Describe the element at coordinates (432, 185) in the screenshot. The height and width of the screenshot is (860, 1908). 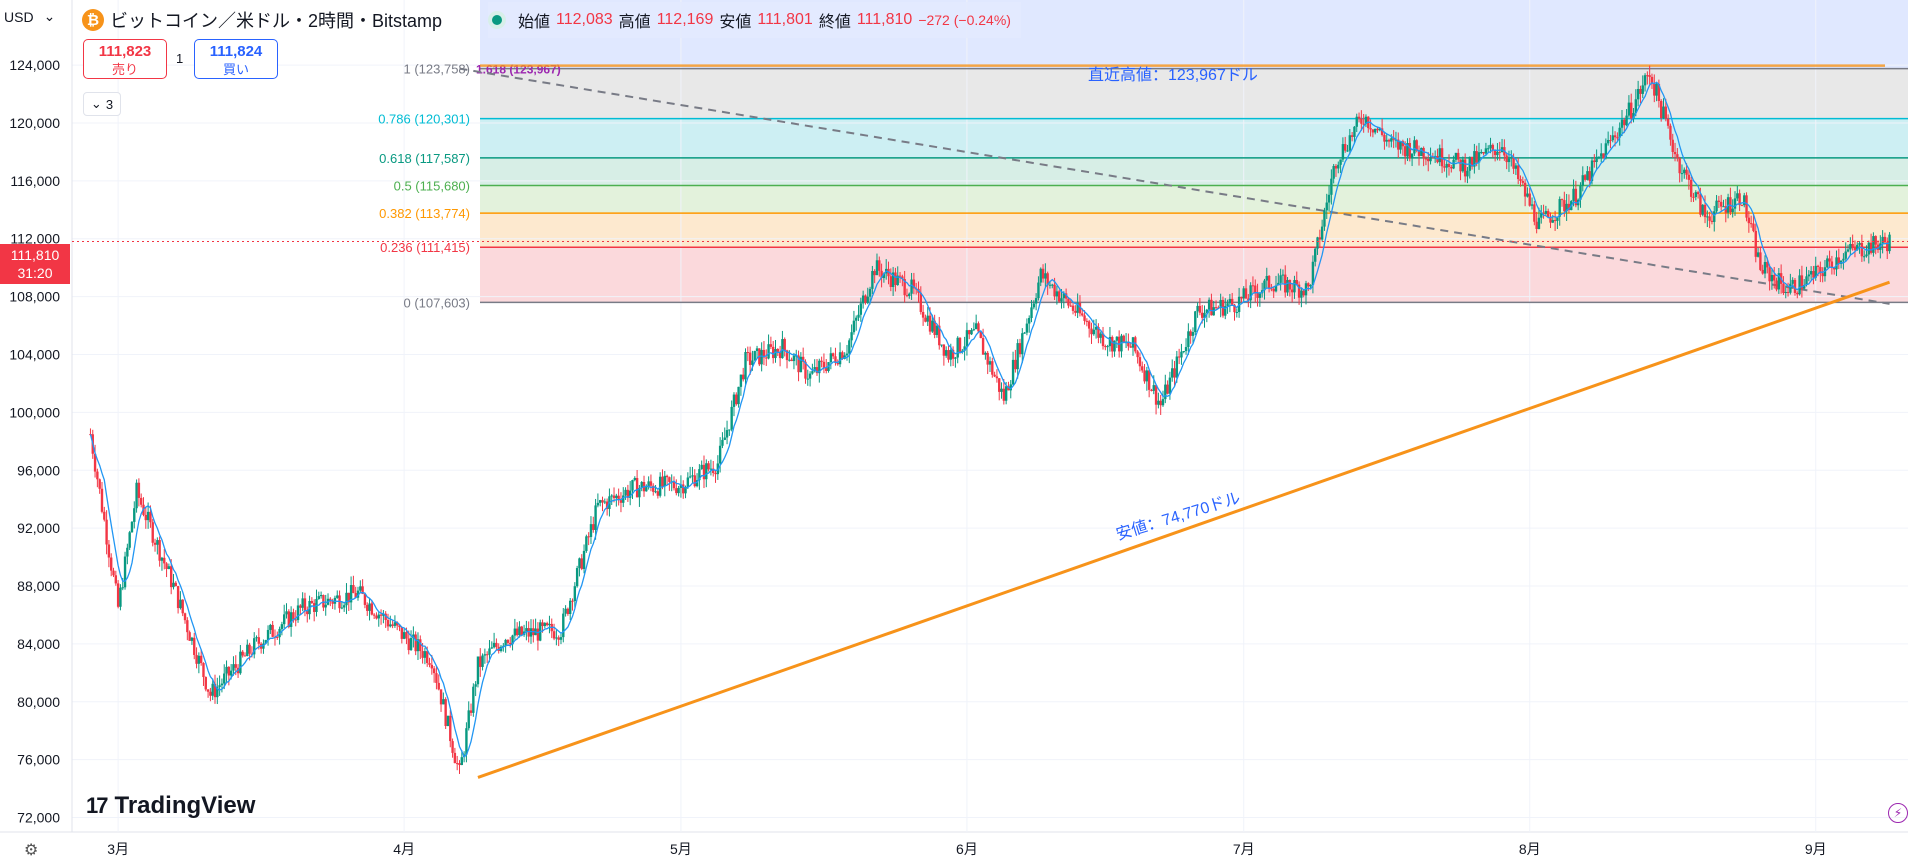
I see `fib-level-label: 0.5 (115,680)` at that location.